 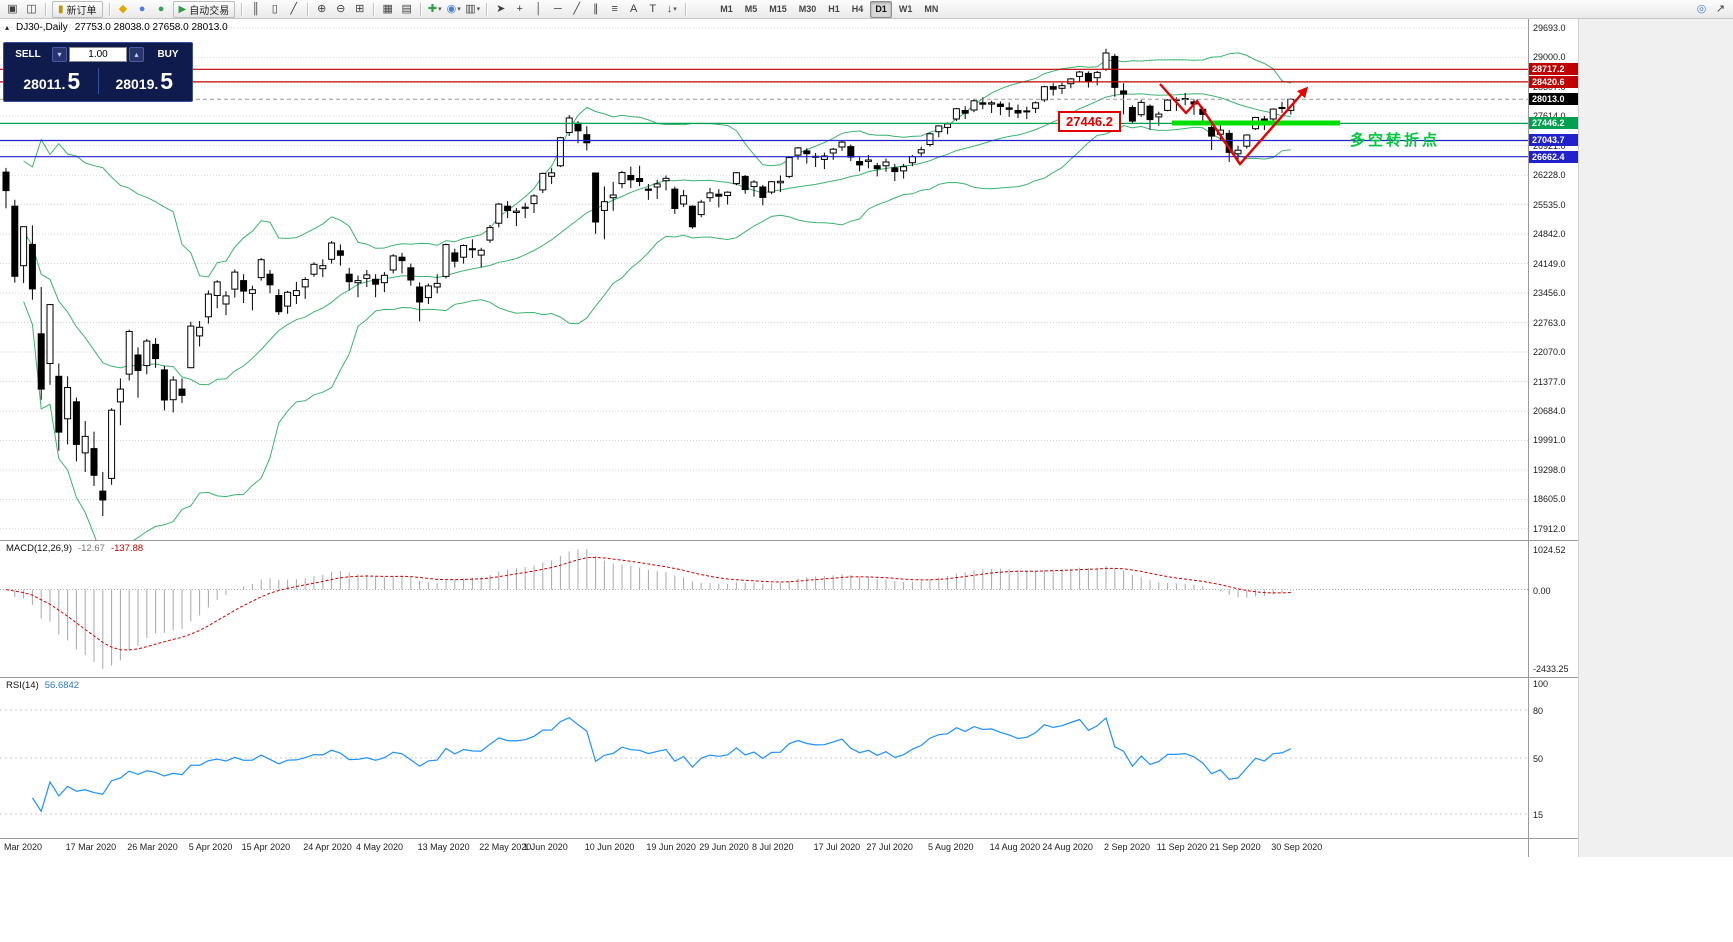 What do you see at coordinates (671, 8) in the screenshot?
I see `arrows-tool-button: ↓ ▾` at bounding box center [671, 8].